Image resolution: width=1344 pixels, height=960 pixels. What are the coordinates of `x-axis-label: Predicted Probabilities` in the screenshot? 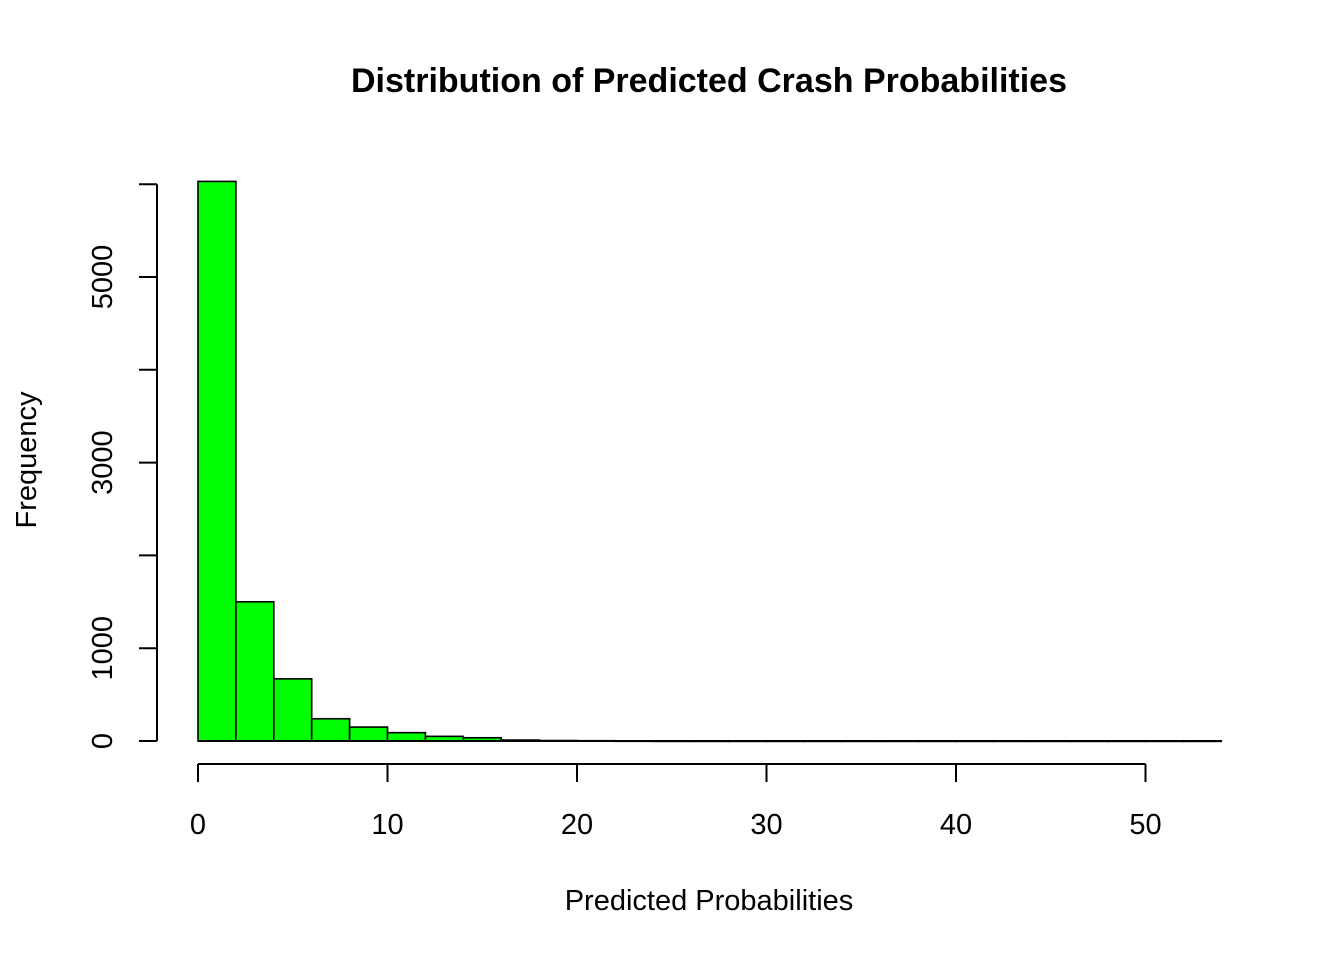 It's located at (709, 901).